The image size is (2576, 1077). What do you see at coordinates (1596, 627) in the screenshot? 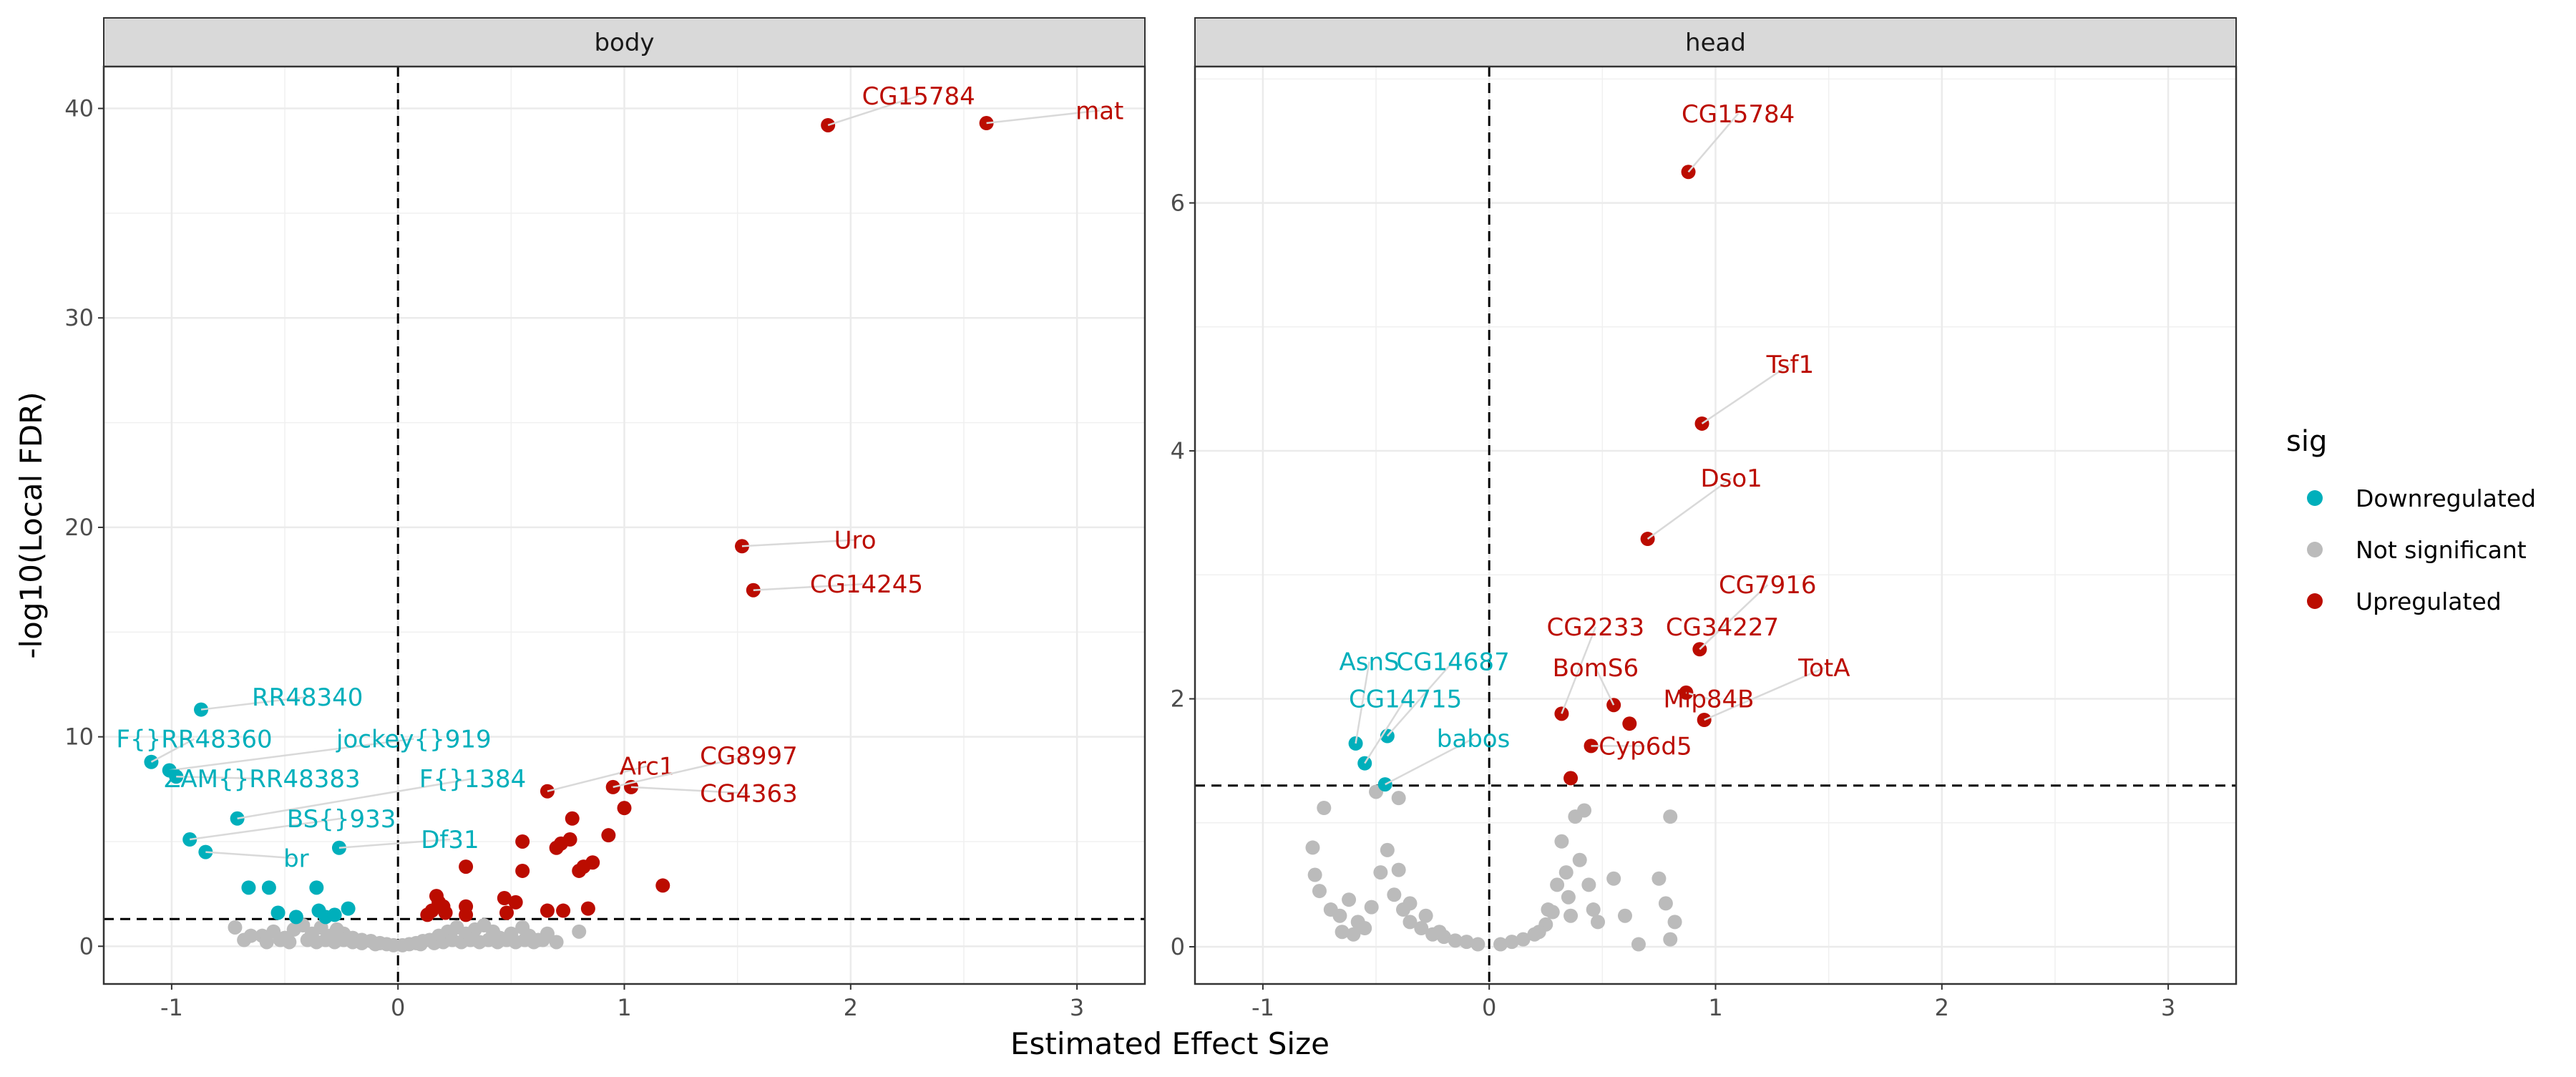
I see `point-label: CG2233` at bounding box center [1596, 627].